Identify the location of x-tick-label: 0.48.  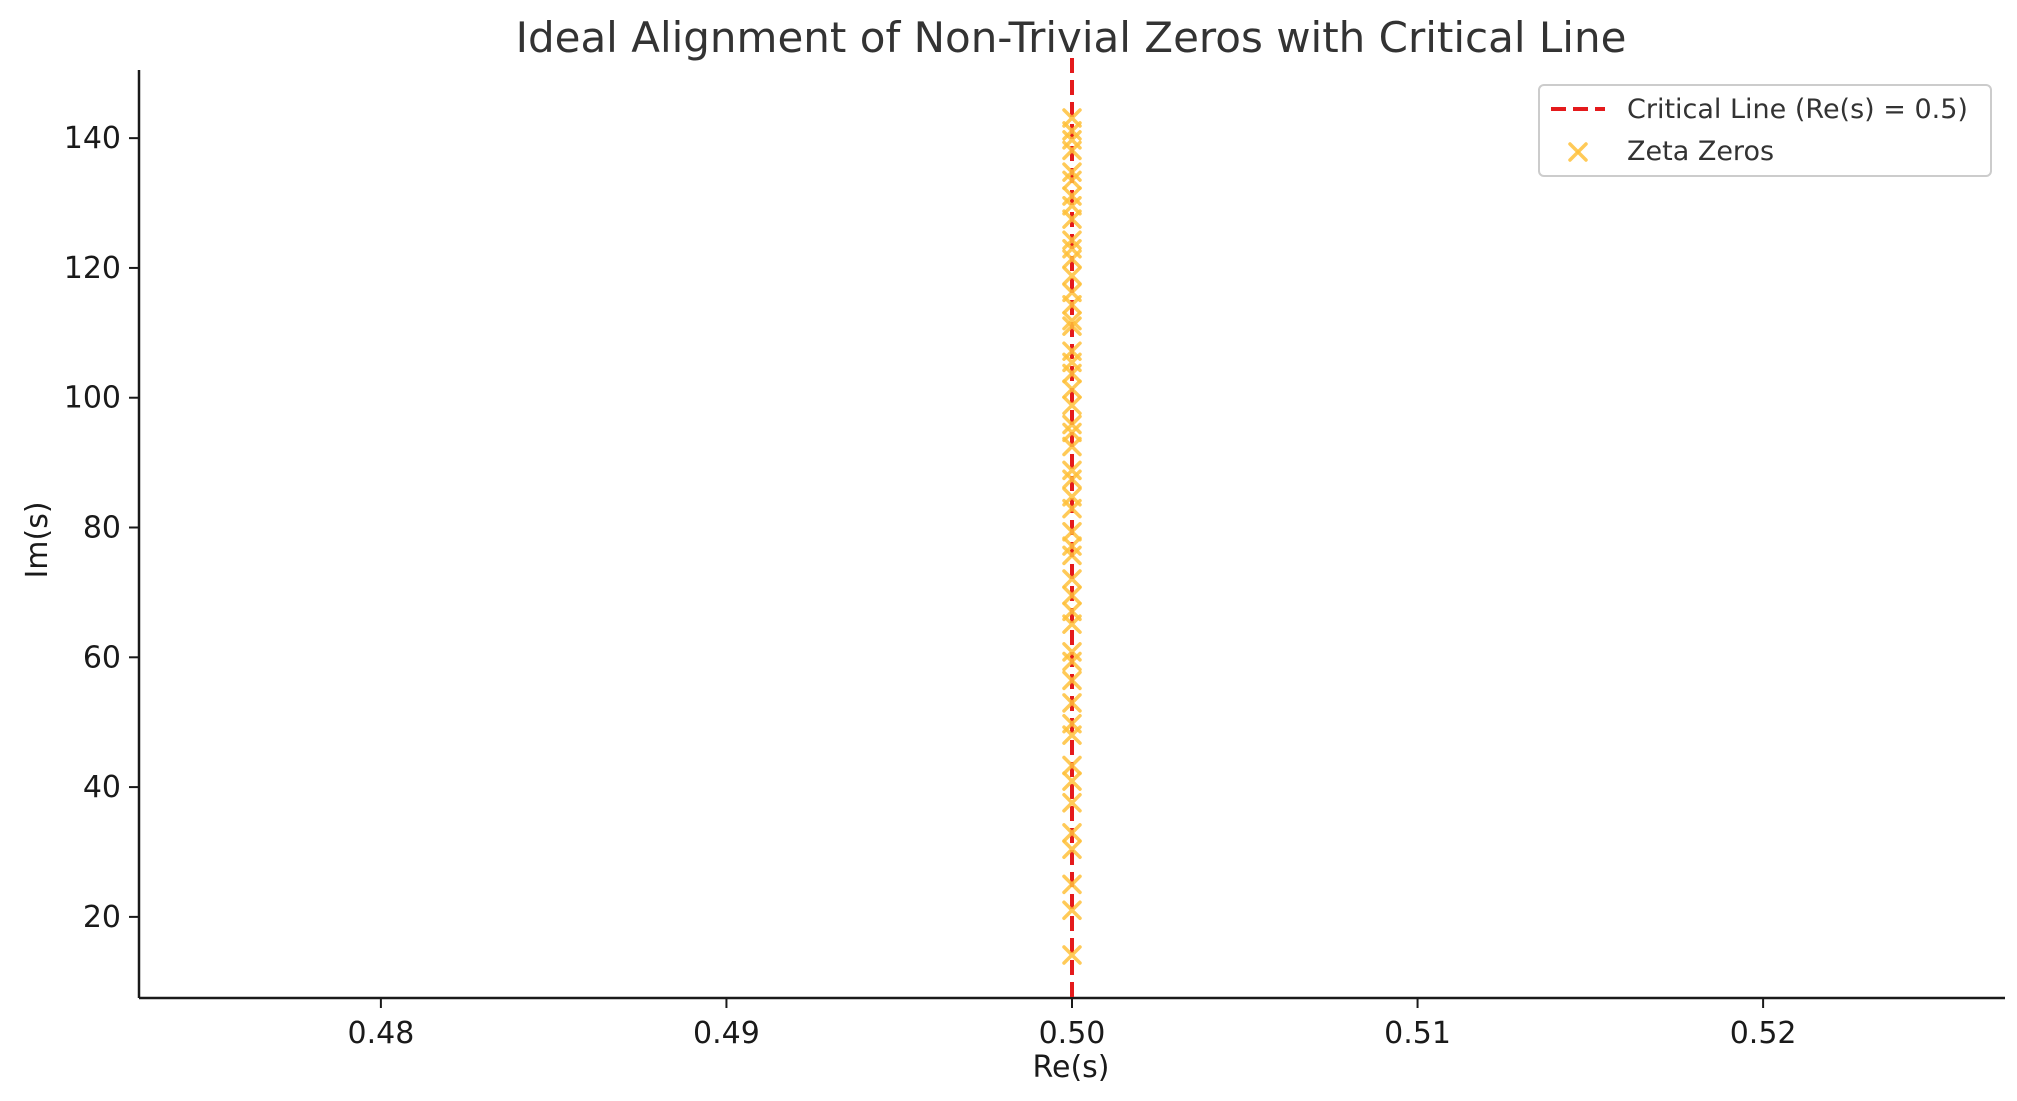
(380, 1033).